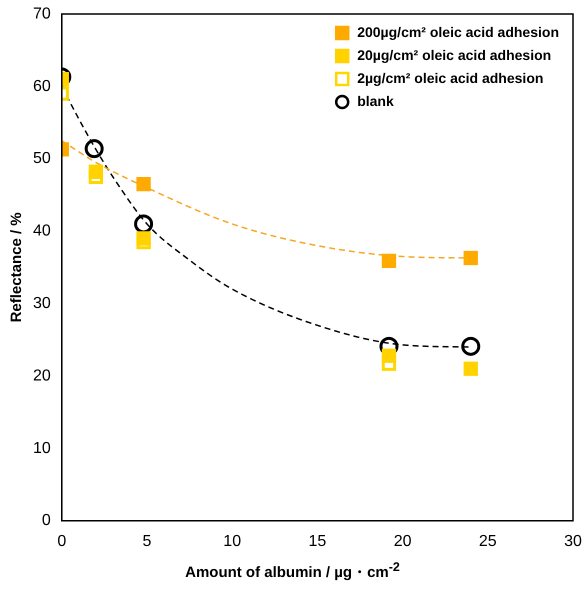 The height and width of the screenshot is (590, 585). I want to click on x-axis-title: Amount of albumin / µg・cm$^{-2}$, so click(292, 571).